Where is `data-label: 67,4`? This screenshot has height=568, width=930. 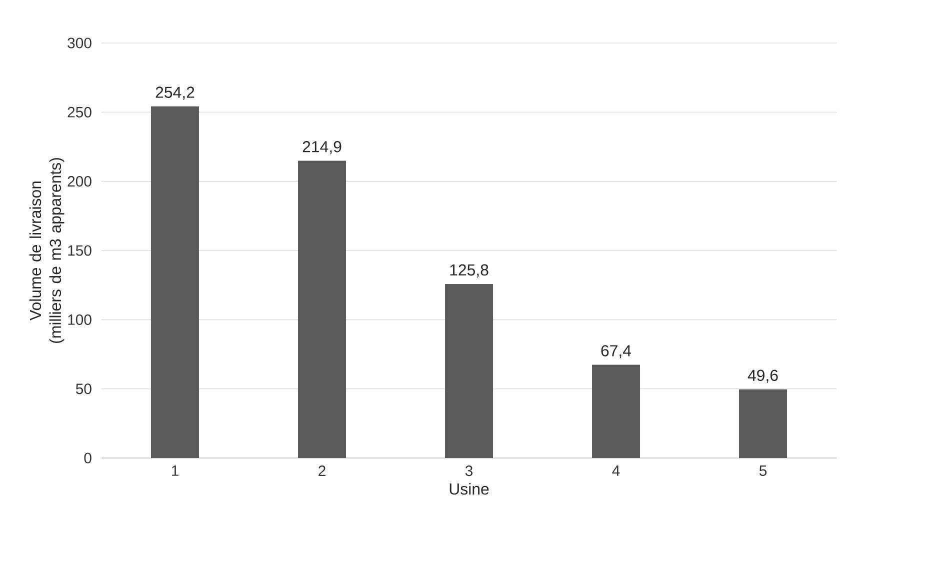
data-label: 67,4 is located at coordinates (616, 351).